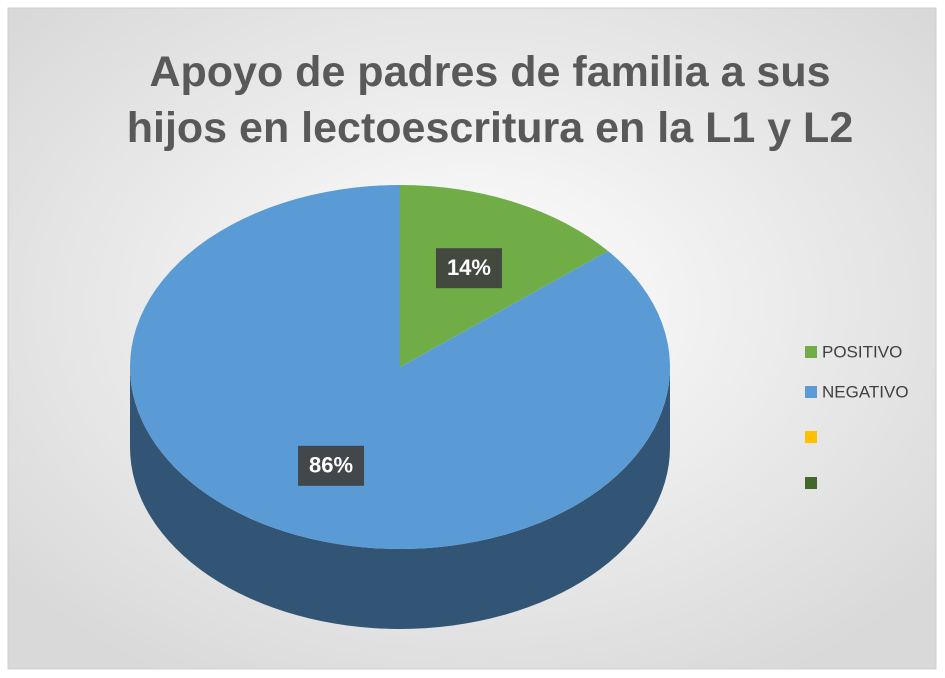 The width and height of the screenshot is (945, 678). Describe the element at coordinates (862, 351) in the screenshot. I see `legend-label: POSITIVO` at that location.